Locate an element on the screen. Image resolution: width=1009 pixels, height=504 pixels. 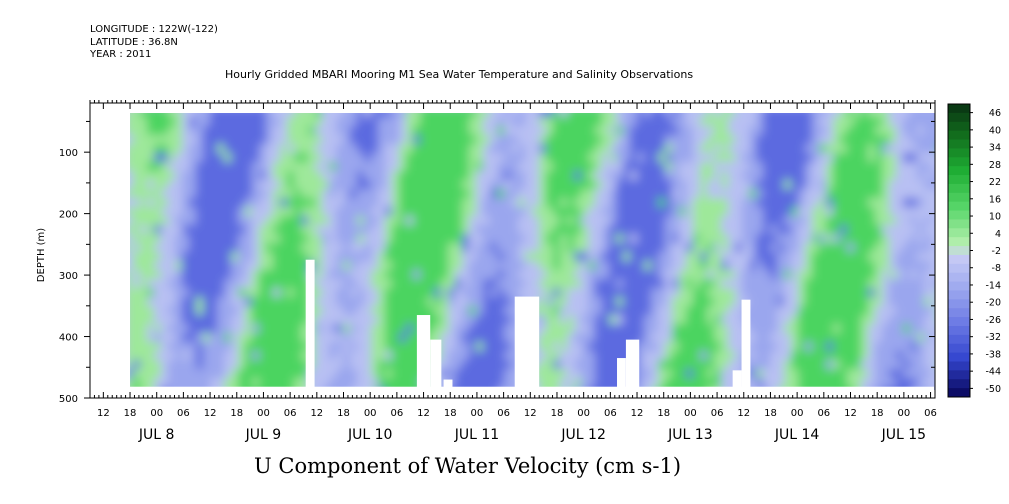
latitude-label: LATITUDE : 36.8N is located at coordinates (134, 42).